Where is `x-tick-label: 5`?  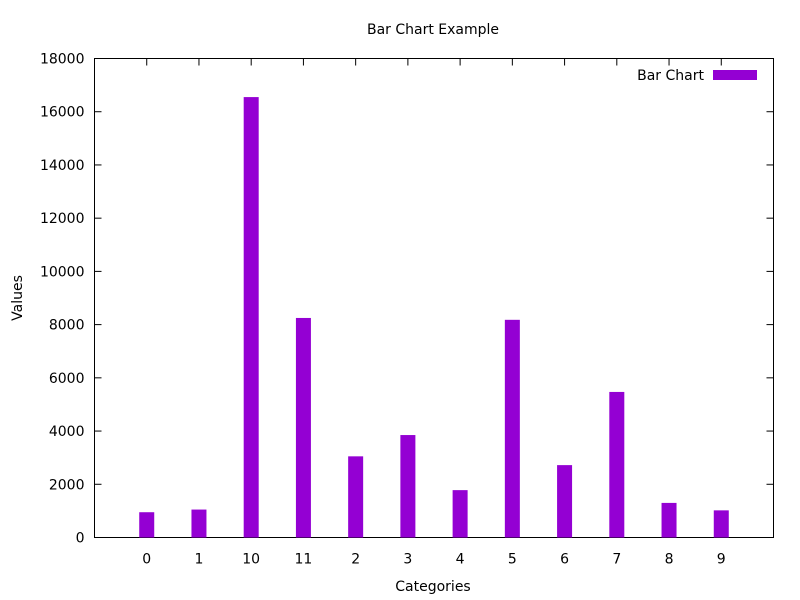
x-tick-label: 5 is located at coordinates (512, 560).